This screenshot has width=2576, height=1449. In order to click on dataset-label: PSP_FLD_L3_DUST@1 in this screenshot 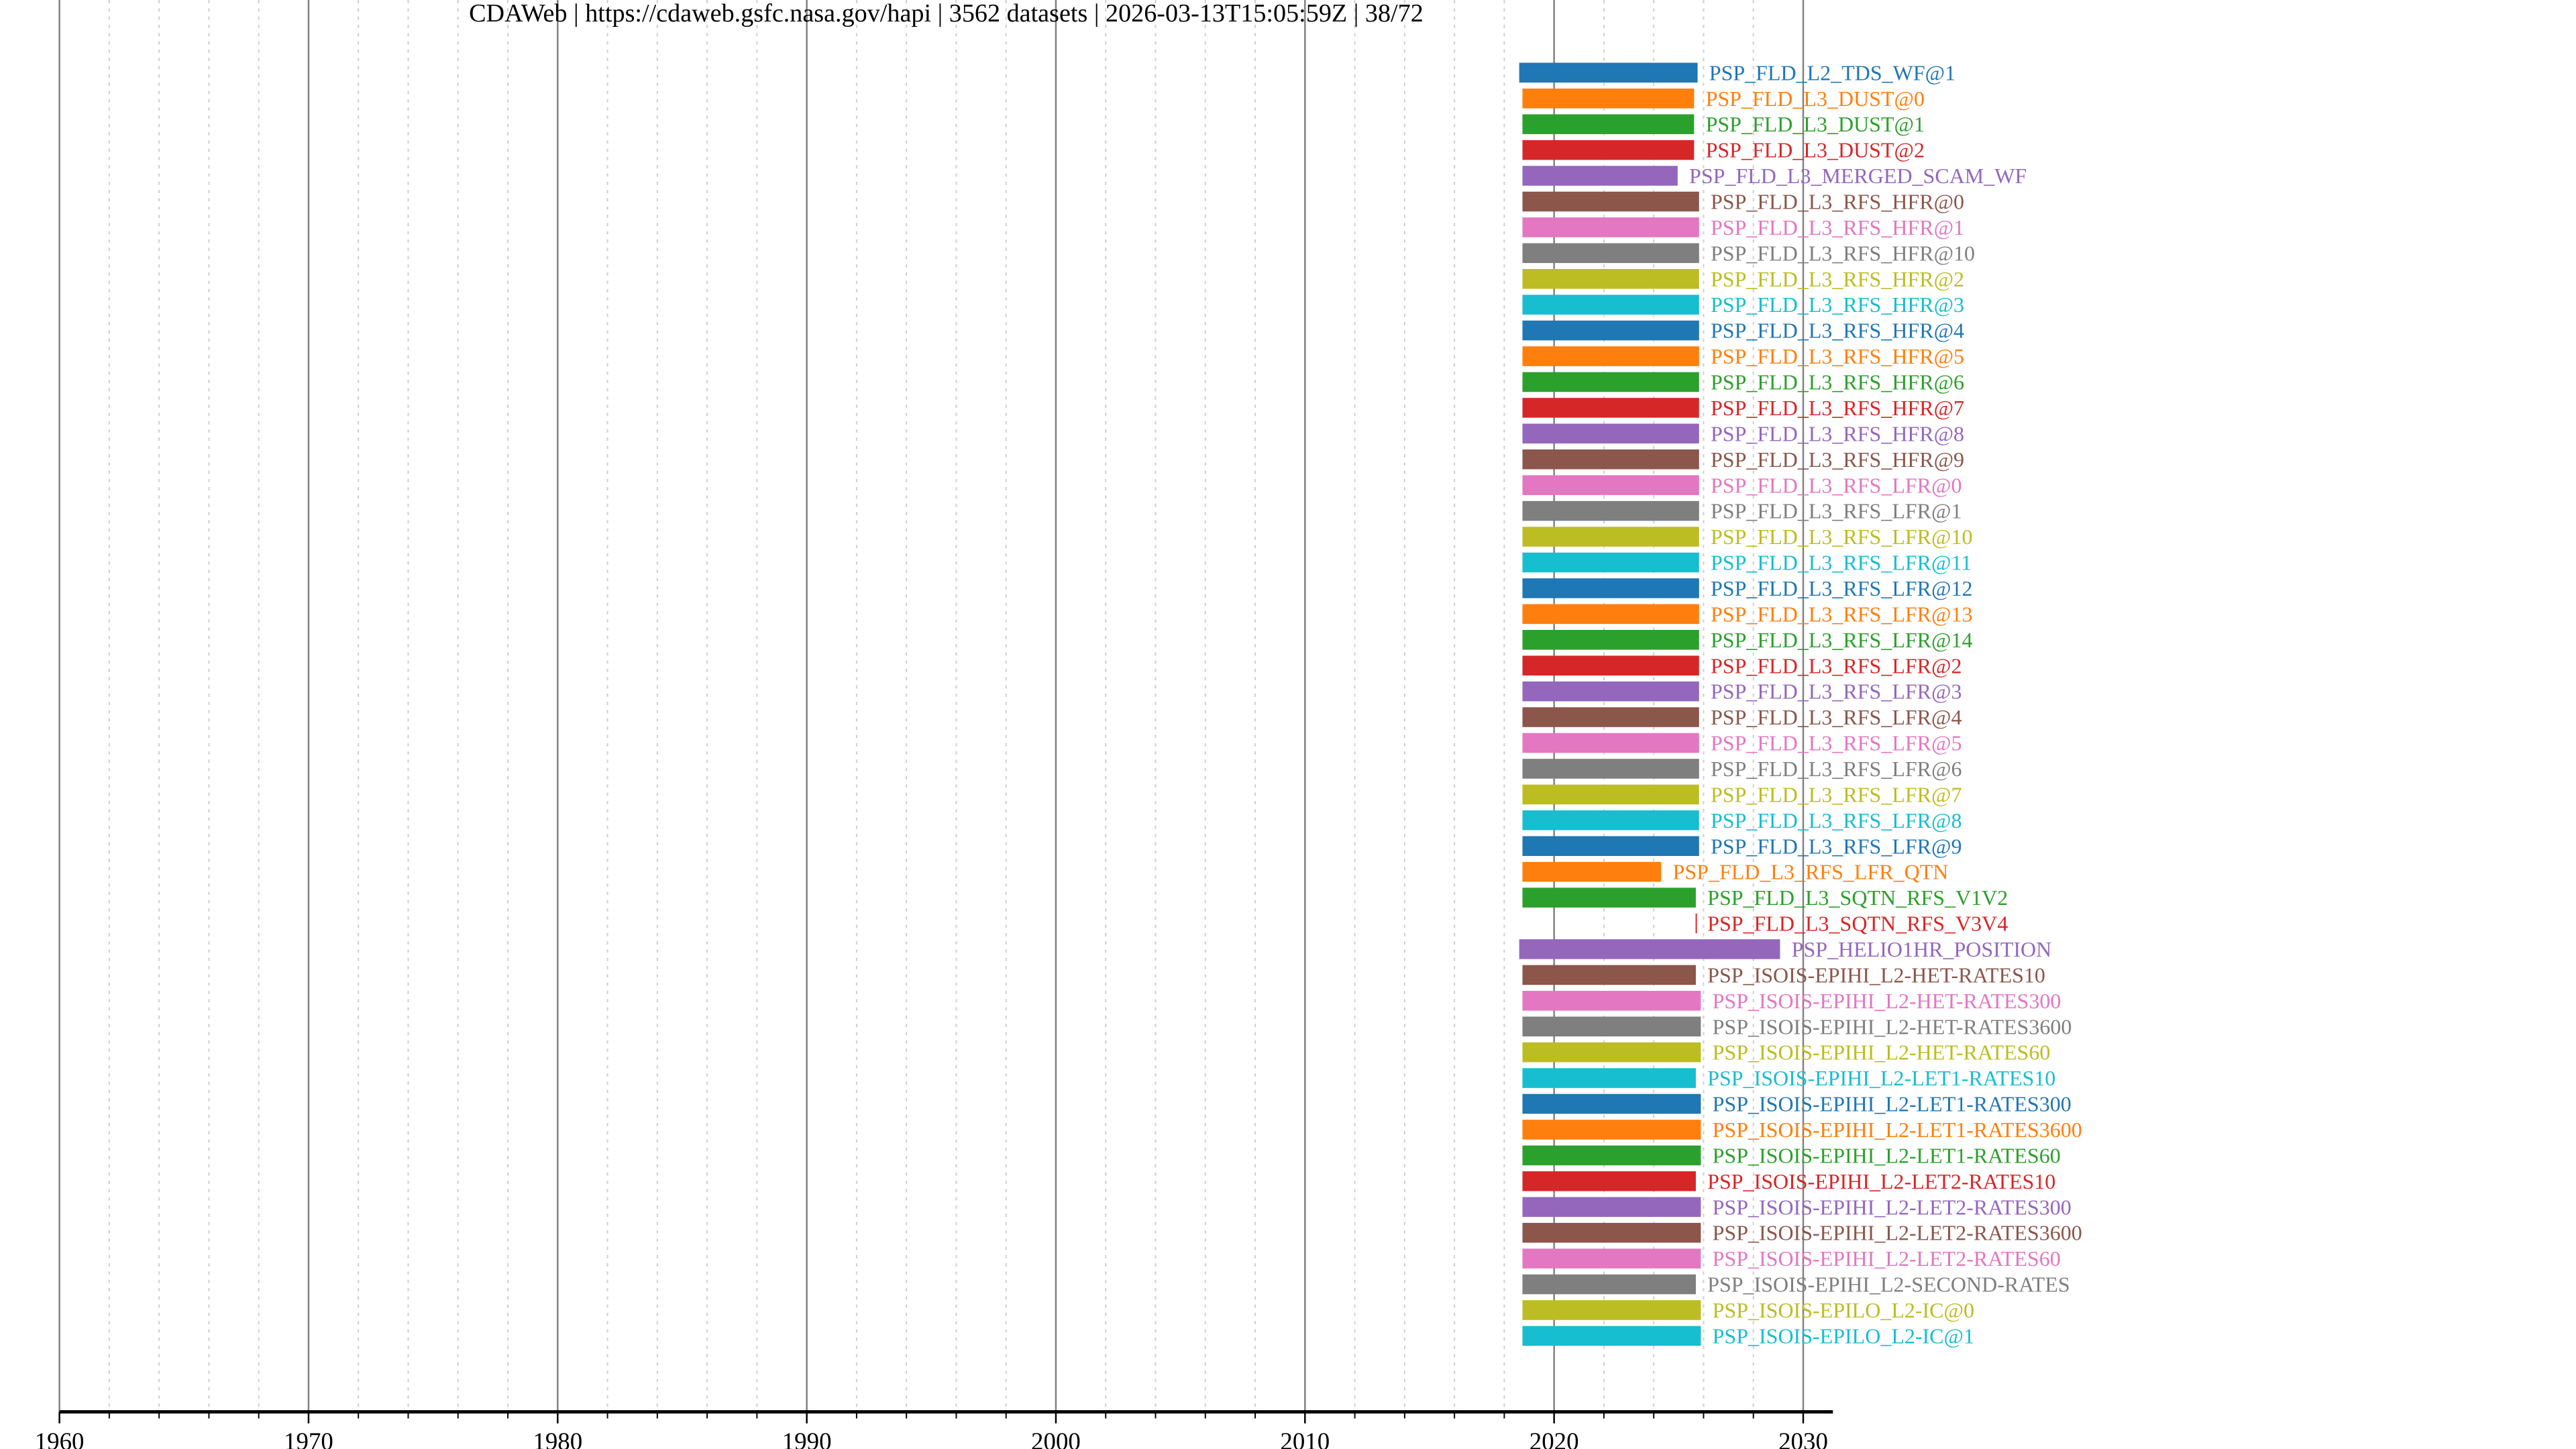, I will do `click(1815, 124)`.